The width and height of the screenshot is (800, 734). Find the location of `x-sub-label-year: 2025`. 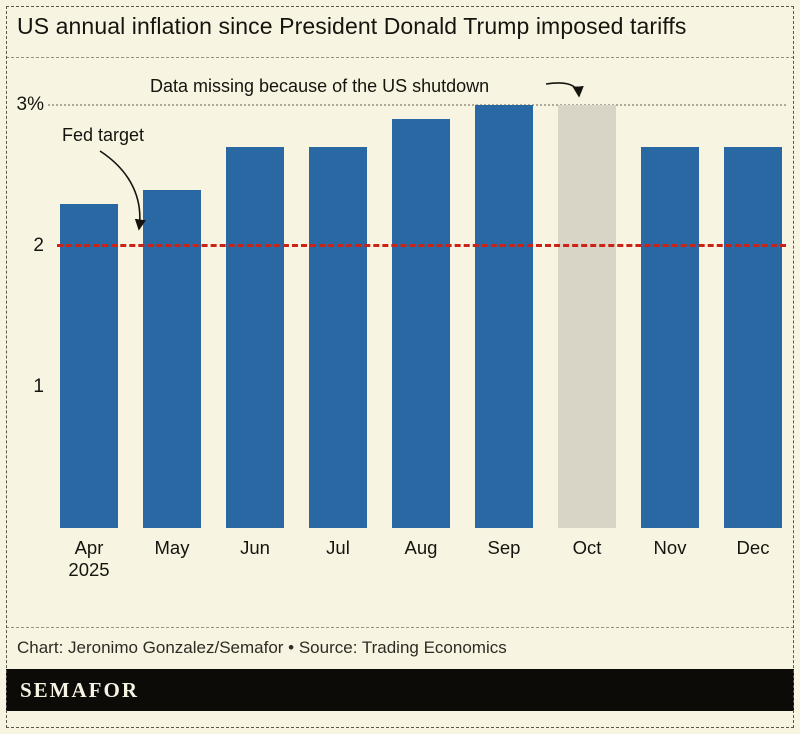

x-sub-label-year: 2025 is located at coordinates (89, 569).